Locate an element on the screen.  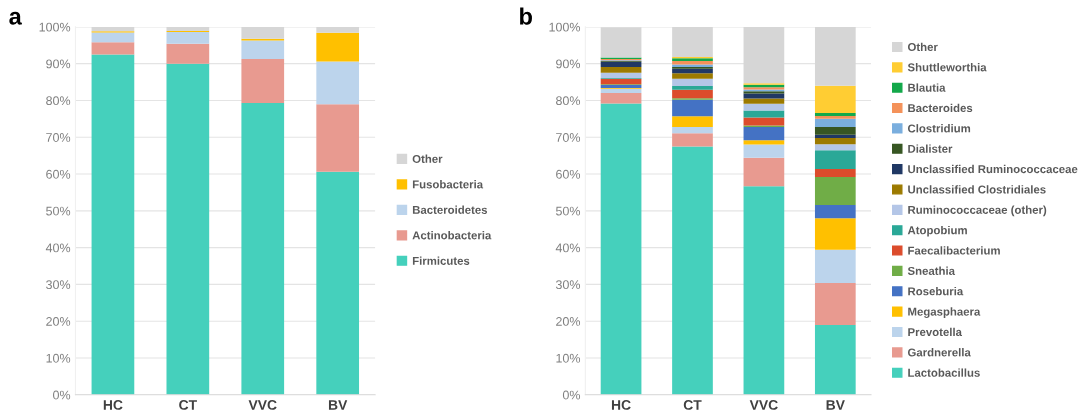
legend-label: Blautia is located at coordinates (927, 87).